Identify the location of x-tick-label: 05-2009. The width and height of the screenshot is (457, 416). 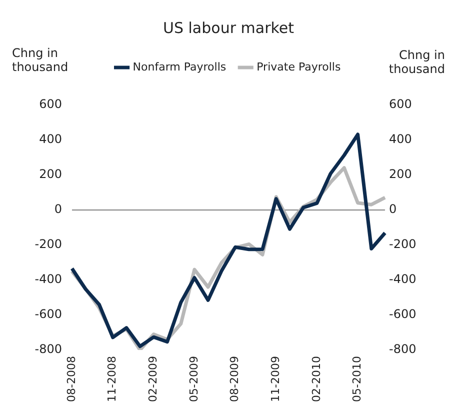
(193, 379).